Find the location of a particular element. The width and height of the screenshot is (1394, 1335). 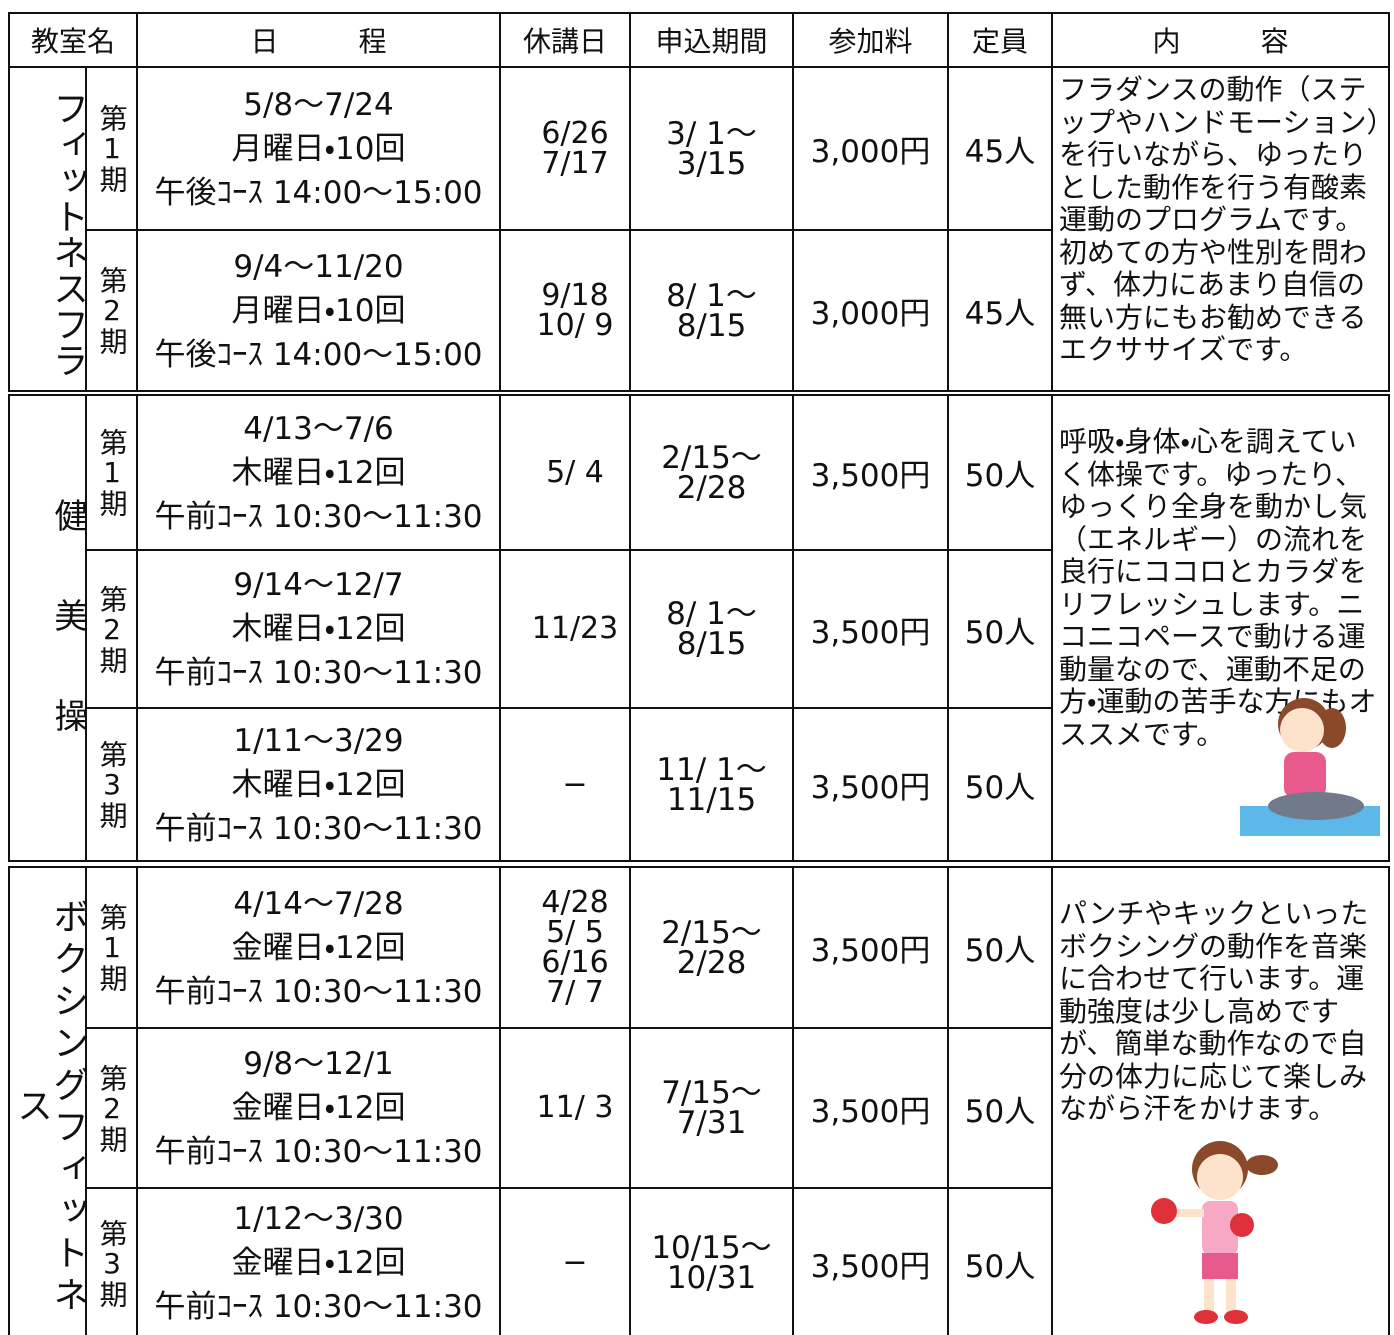

schedule-line: 1/12〜3/30 is located at coordinates (318, 1219).